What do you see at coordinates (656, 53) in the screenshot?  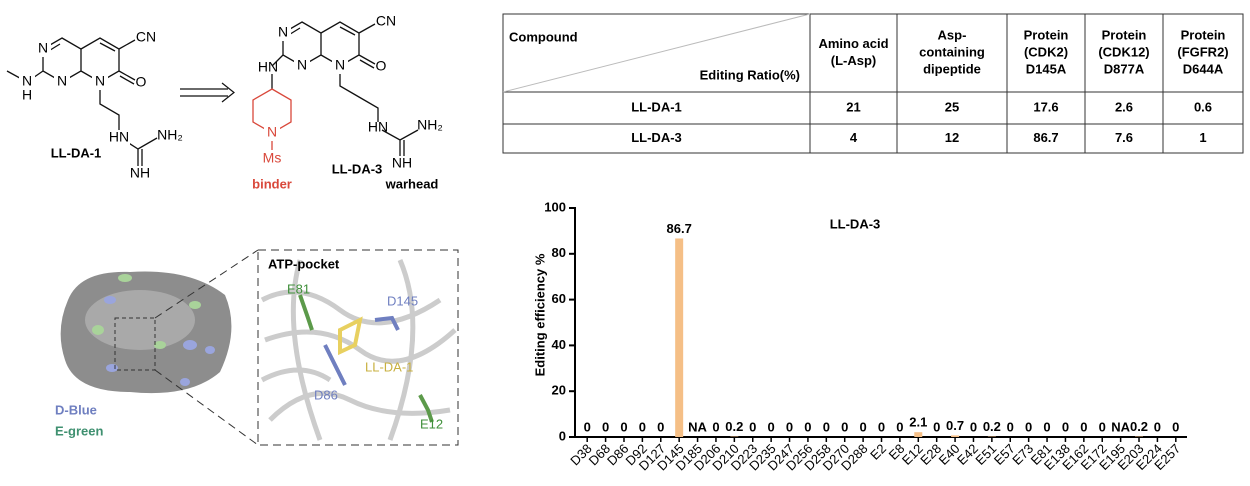 I see `table-diagonal` at bounding box center [656, 53].